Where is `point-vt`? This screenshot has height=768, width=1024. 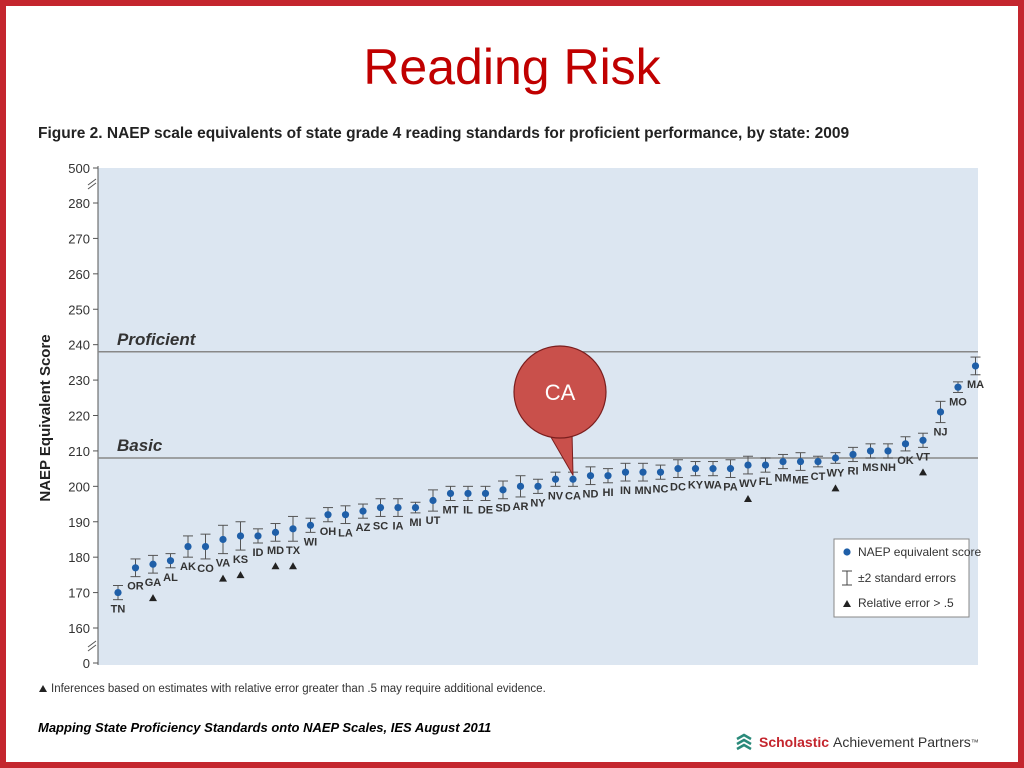
point-vt is located at coordinates (923, 440).